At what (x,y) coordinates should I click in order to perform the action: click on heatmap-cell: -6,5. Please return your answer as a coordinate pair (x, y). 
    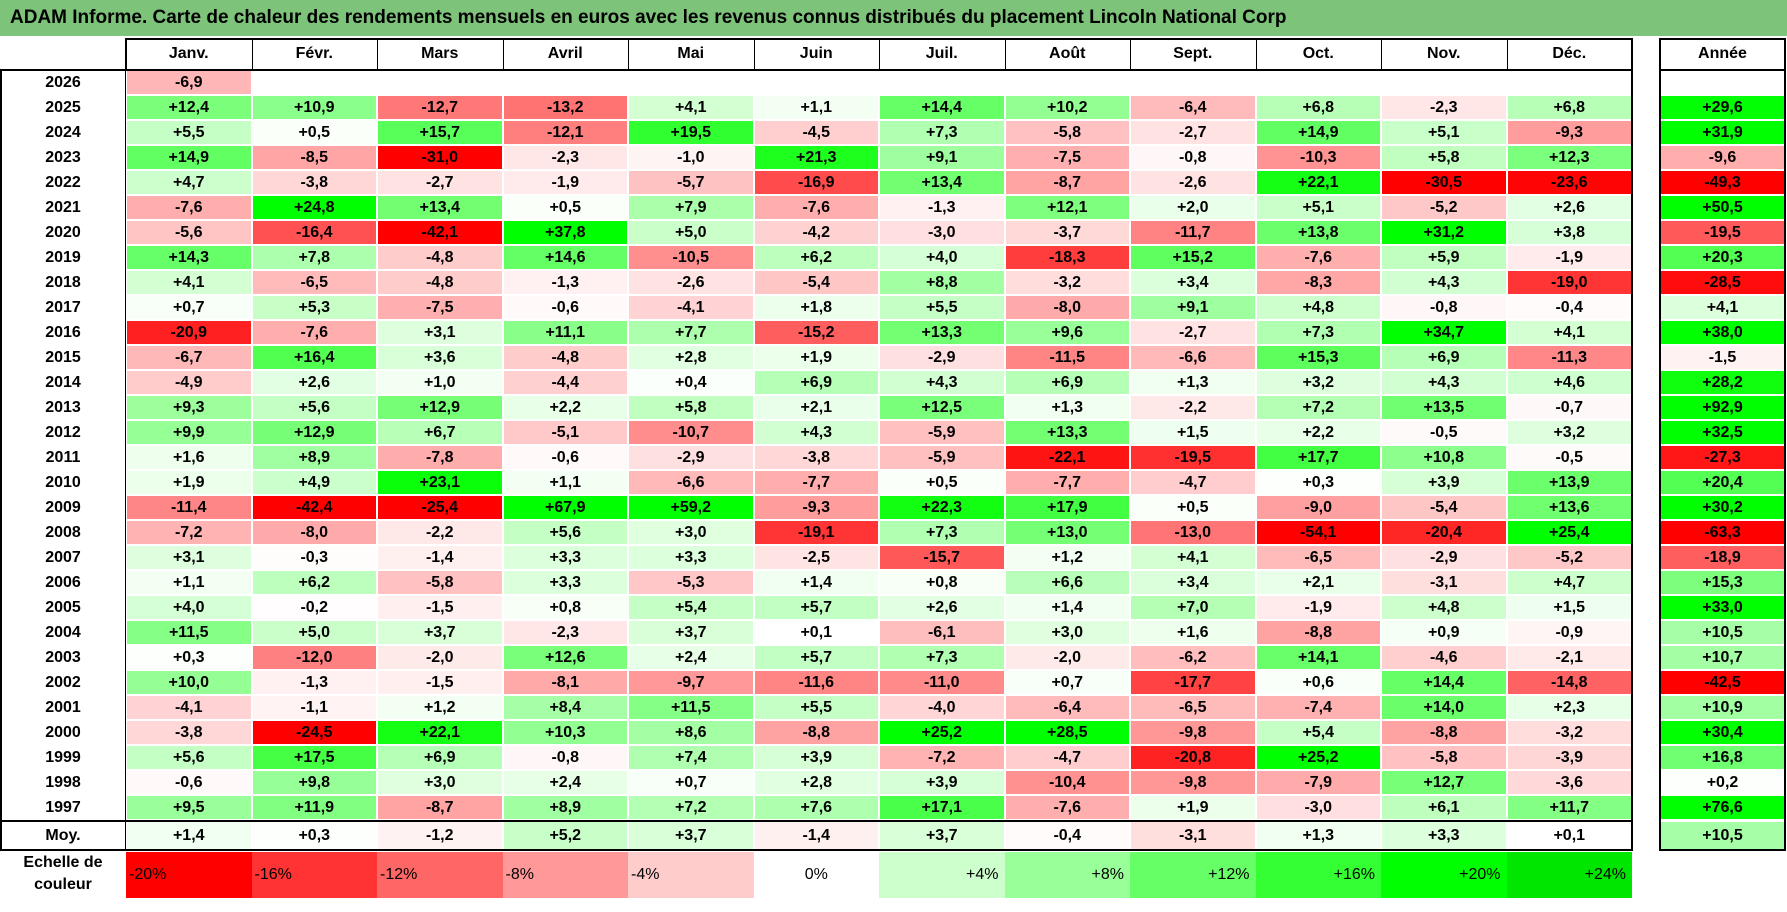
    Looking at the image, I should click on (314, 282).